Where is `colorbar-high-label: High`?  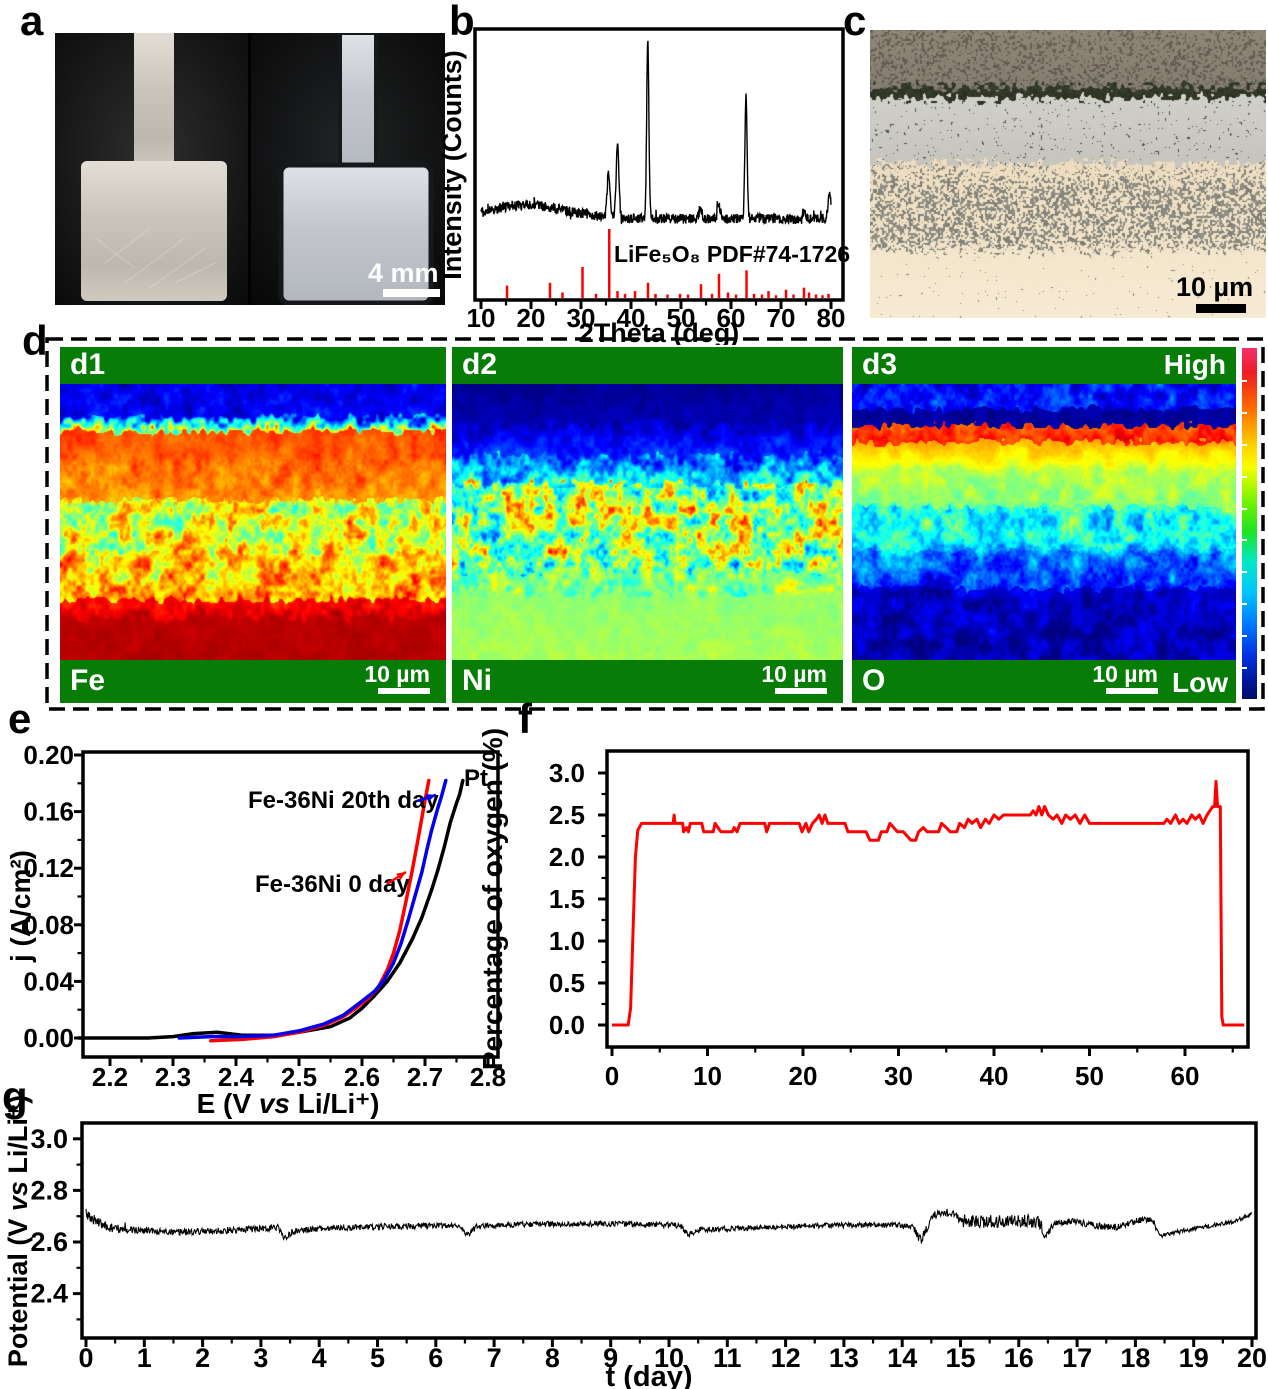 colorbar-high-label: High is located at coordinates (1194, 364).